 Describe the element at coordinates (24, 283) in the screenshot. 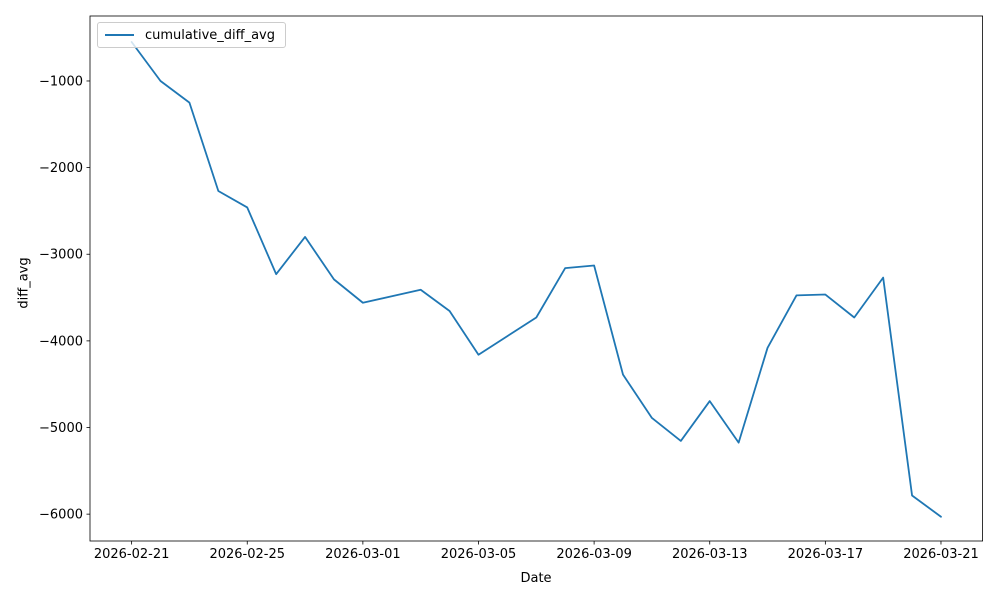

I see `y-axis-label: diff_avg` at that location.